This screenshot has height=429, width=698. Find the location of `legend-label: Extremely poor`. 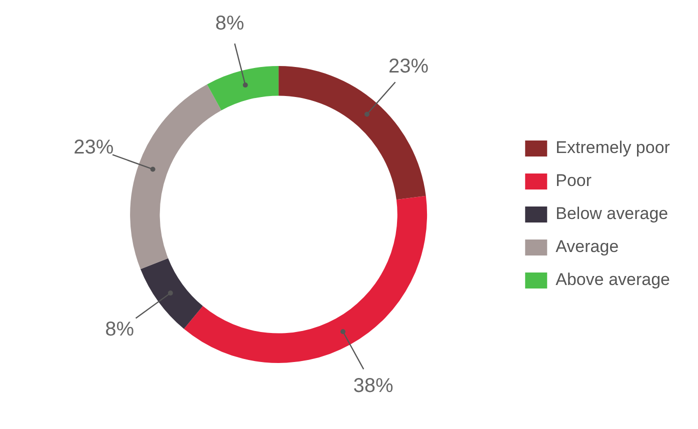

legend-label: Extremely poor is located at coordinates (613, 148).